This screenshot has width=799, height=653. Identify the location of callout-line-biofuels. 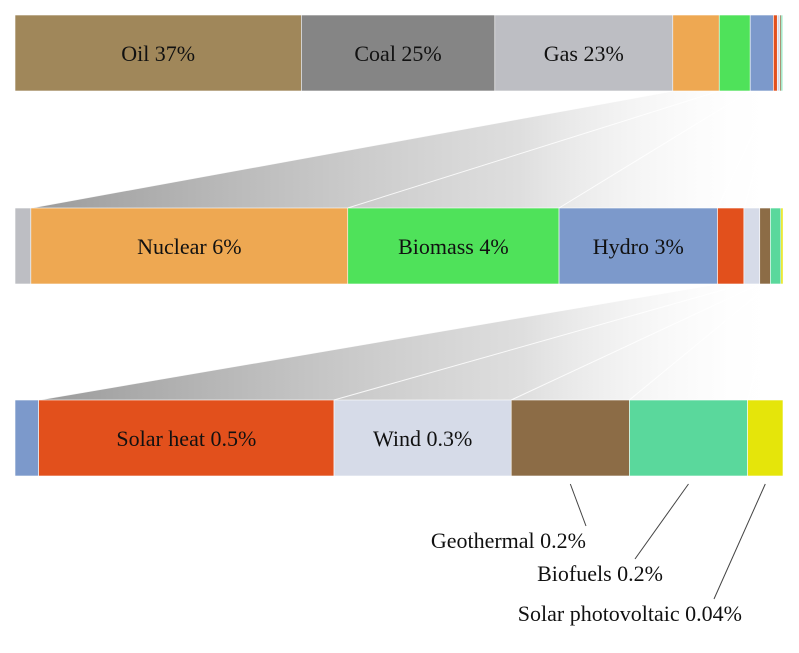
(661, 521).